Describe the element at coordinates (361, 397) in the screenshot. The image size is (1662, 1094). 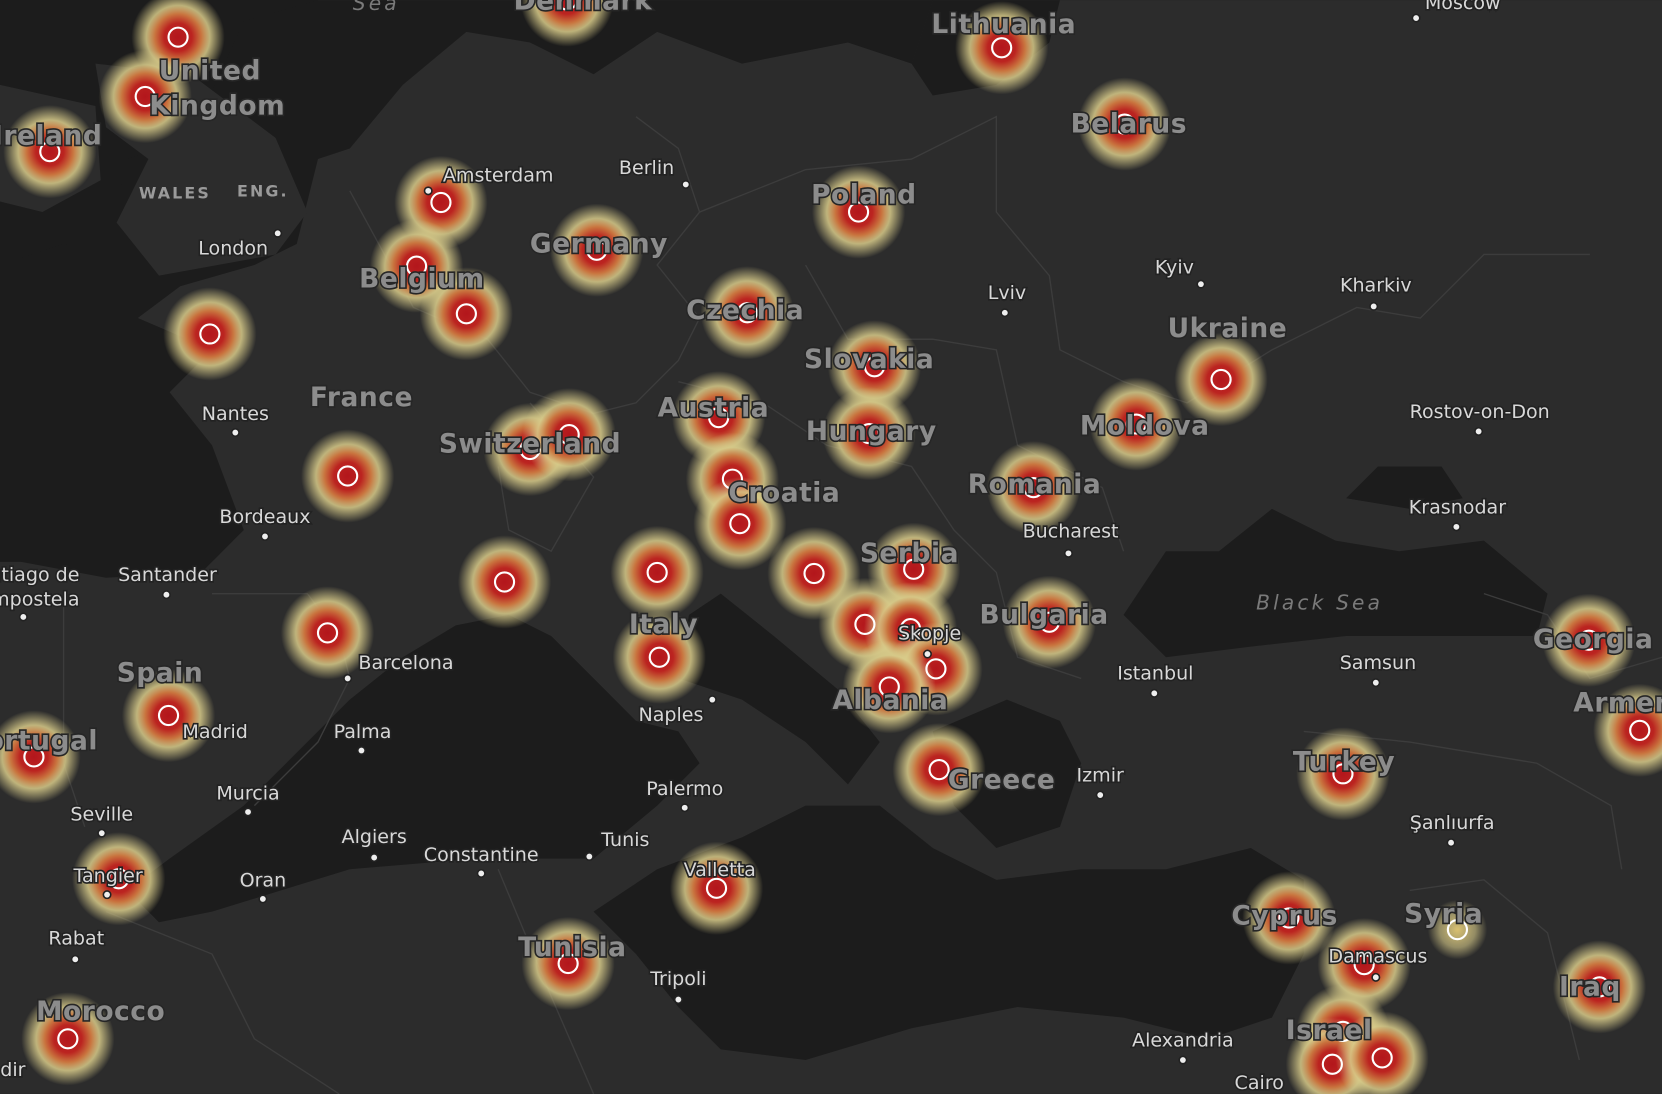
I see `country-label: France` at that location.